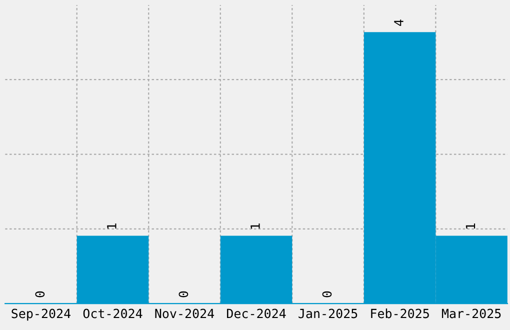 The width and height of the screenshot is (510, 330). Describe the element at coordinates (112, 313) in the screenshot. I see `x-tick-label: Oct-2024` at that location.